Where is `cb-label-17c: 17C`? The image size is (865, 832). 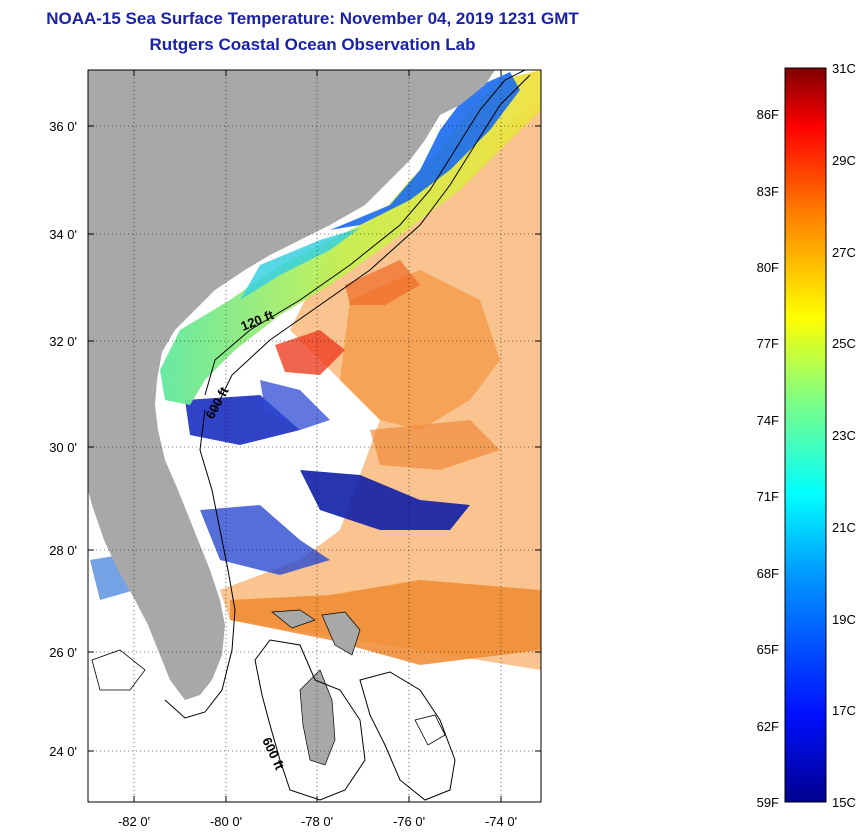
cb-label-17c: 17C is located at coordinates (844, 710).